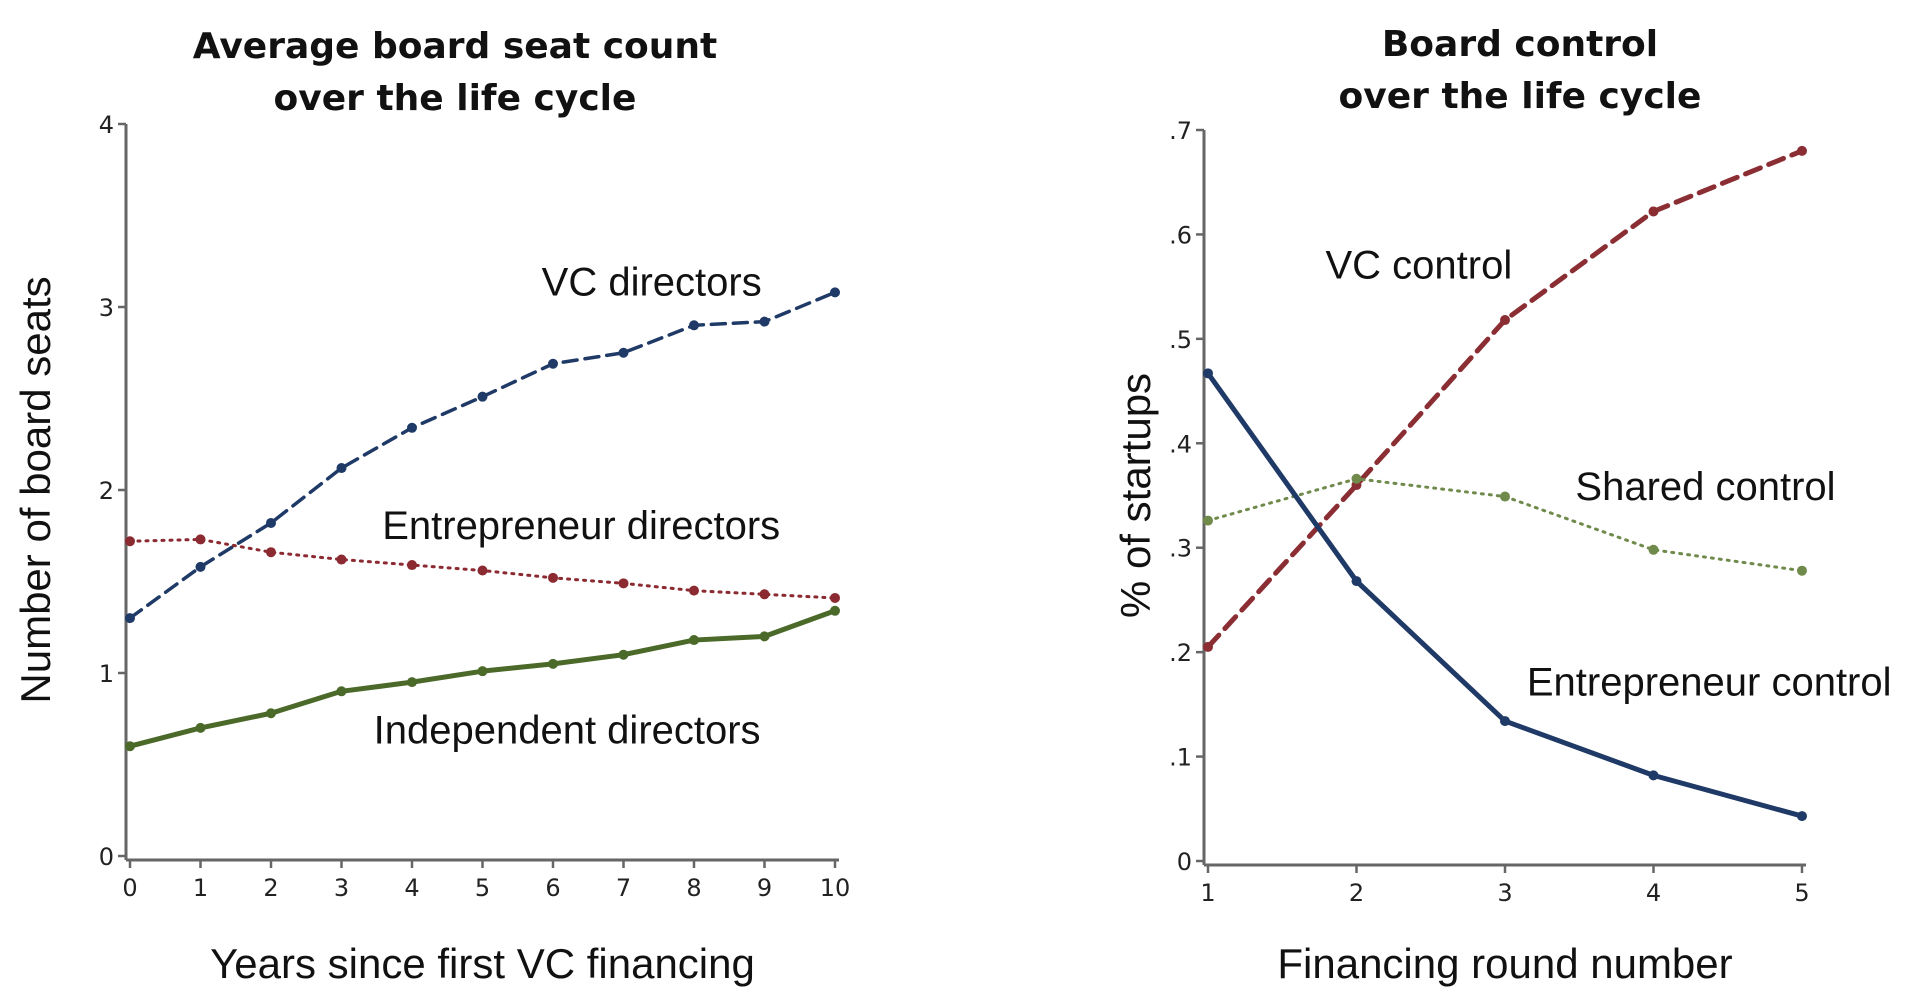 The image size is (1920, 1000). I want to click on series-label: Shared control, so click(1705, 487).